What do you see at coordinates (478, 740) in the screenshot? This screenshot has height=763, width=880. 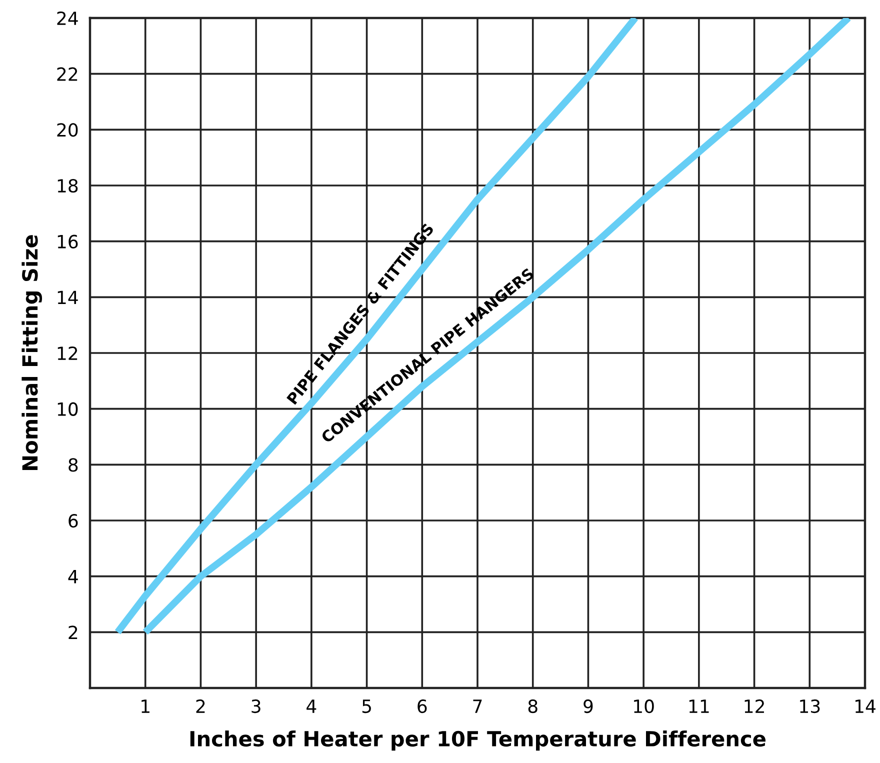 I see `x-axis-title: Inches of Heater per 10F Temperature Difference` at bounding box center [478, 740].